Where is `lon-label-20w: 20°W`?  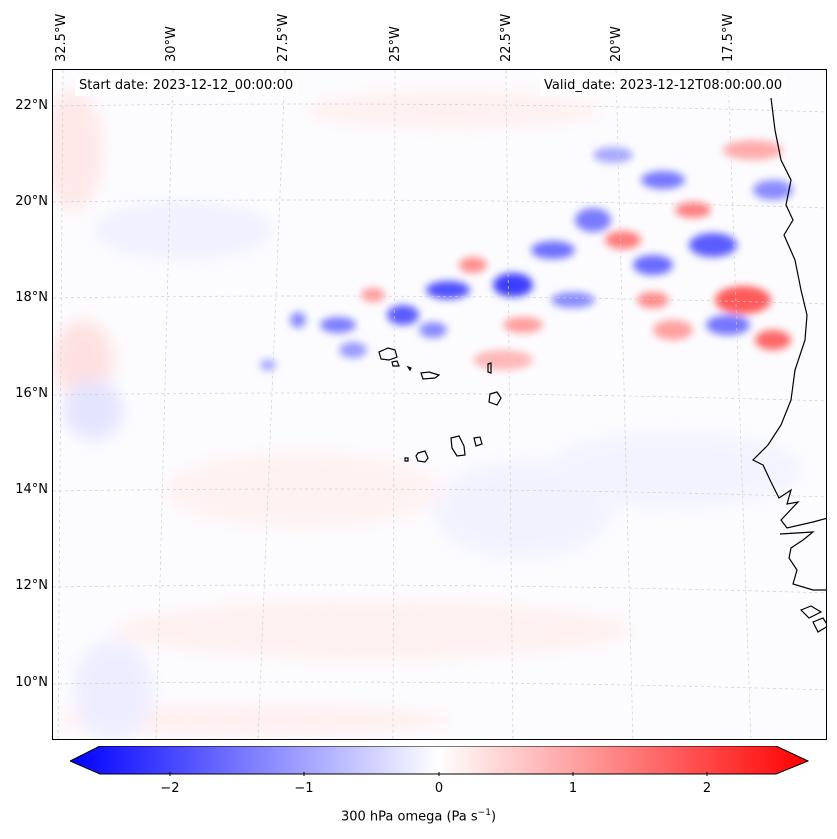 lon-label-20w: 20°W is located at coordinates (616, 44).